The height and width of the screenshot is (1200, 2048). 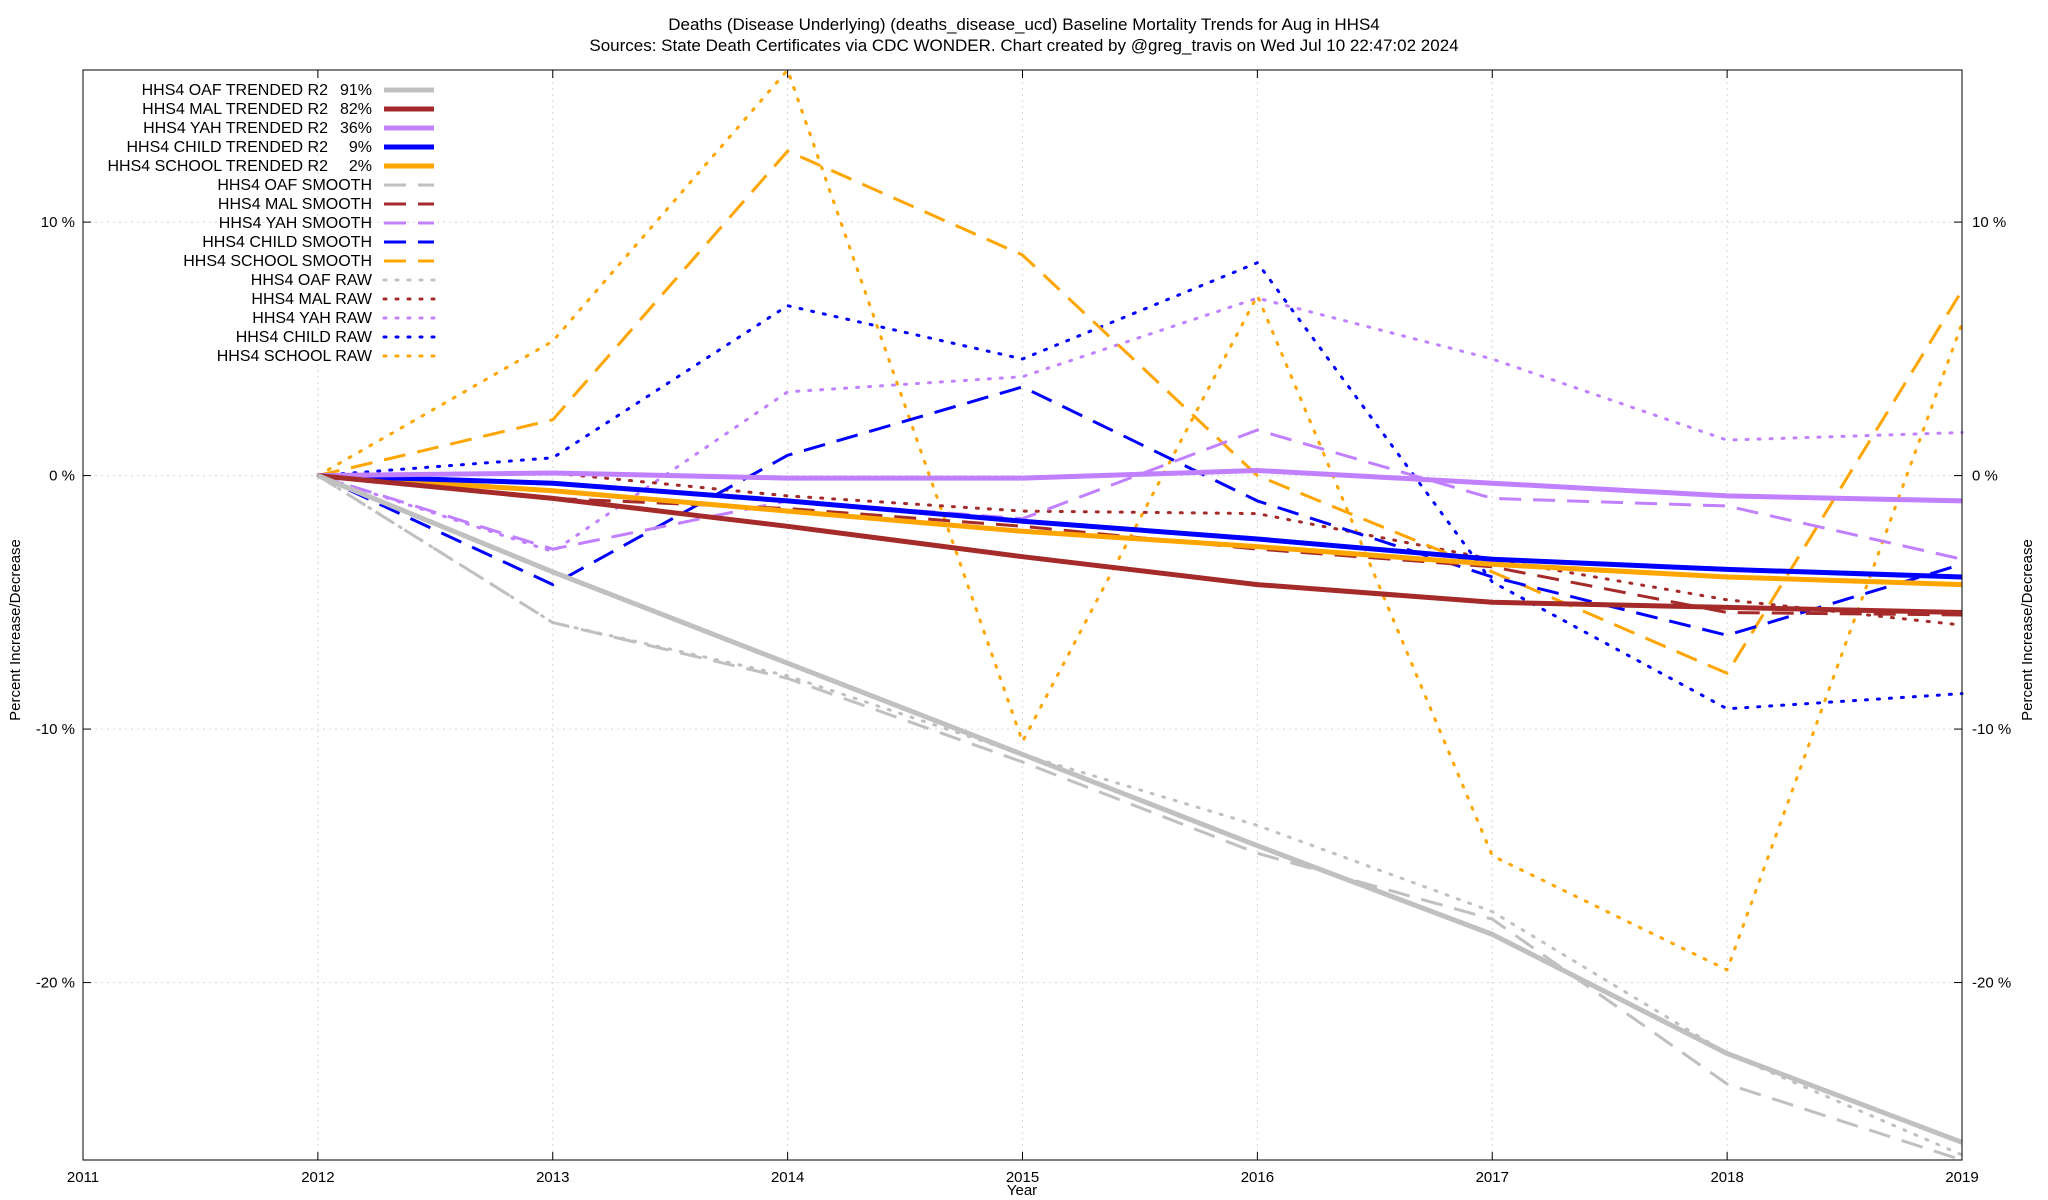 I want to click on legend-label-hhs4-mal-trended-r2: HHS4 MAL TRENDED R2, so click(x=235, y=109).